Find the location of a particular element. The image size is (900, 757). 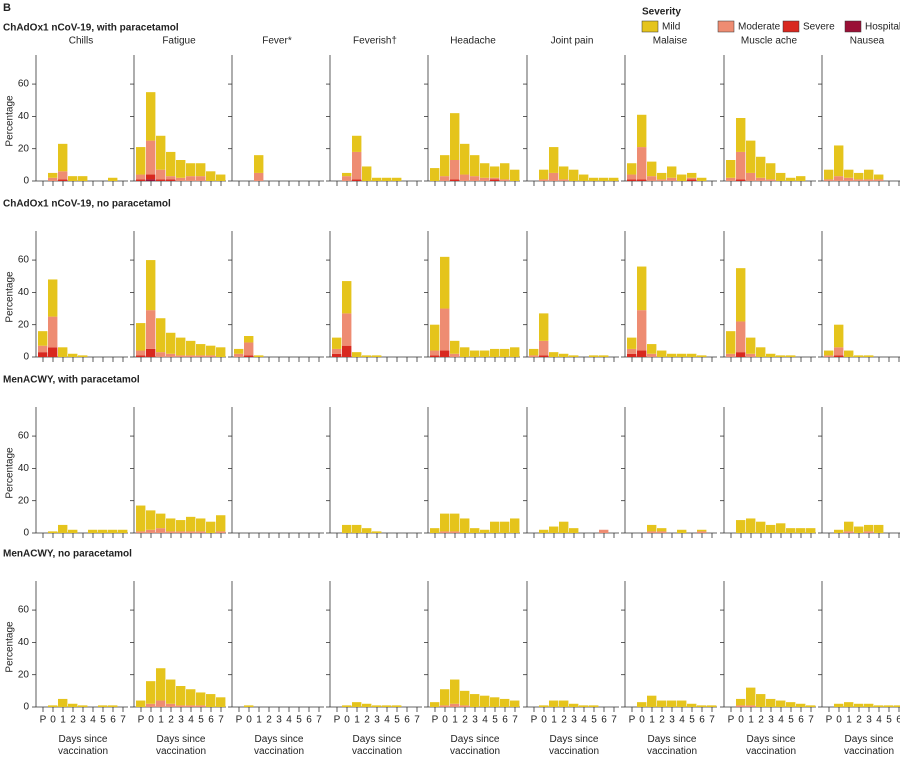

y-tick-label: 0 is located at coordinates (26, 181).